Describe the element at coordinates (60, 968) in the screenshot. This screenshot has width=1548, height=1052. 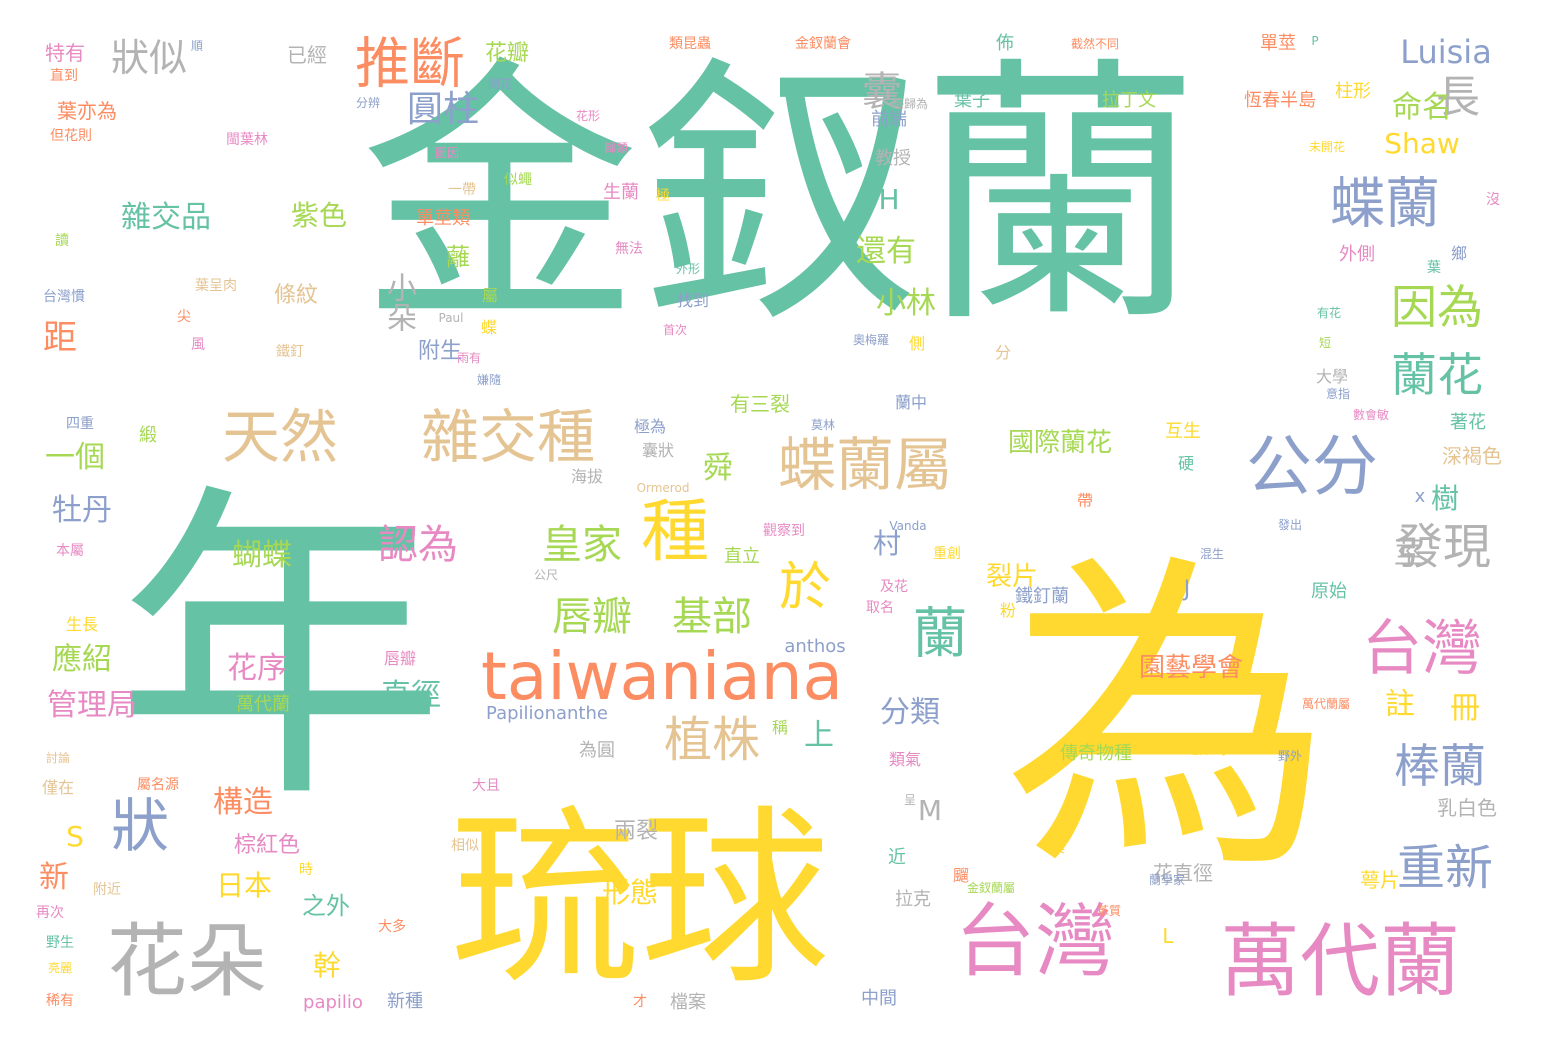
I see `cloud-word: 亮麗` at that location.